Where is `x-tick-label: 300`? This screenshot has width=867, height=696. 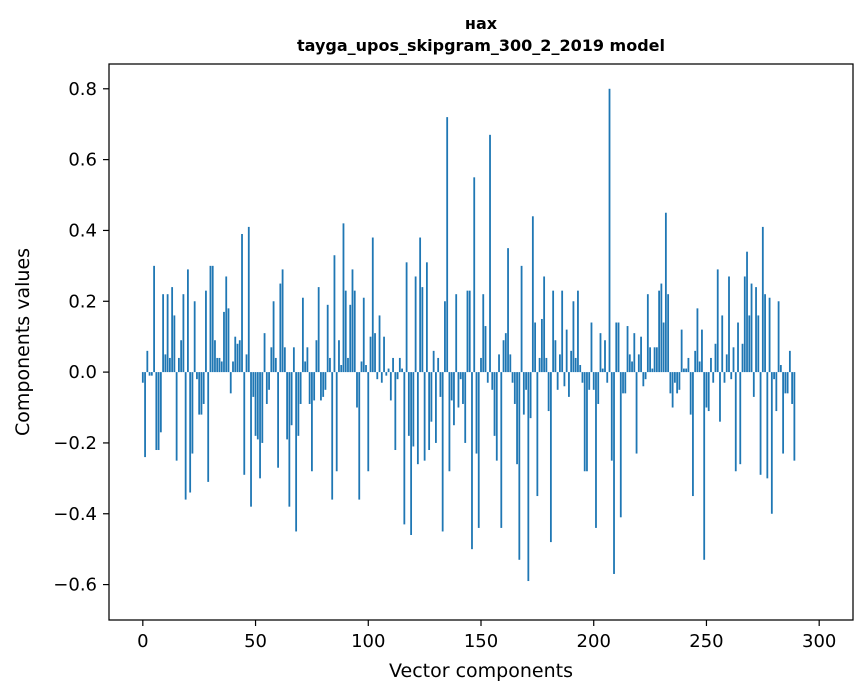 x-tick-label: 300 is located at coordinates (819, 641).